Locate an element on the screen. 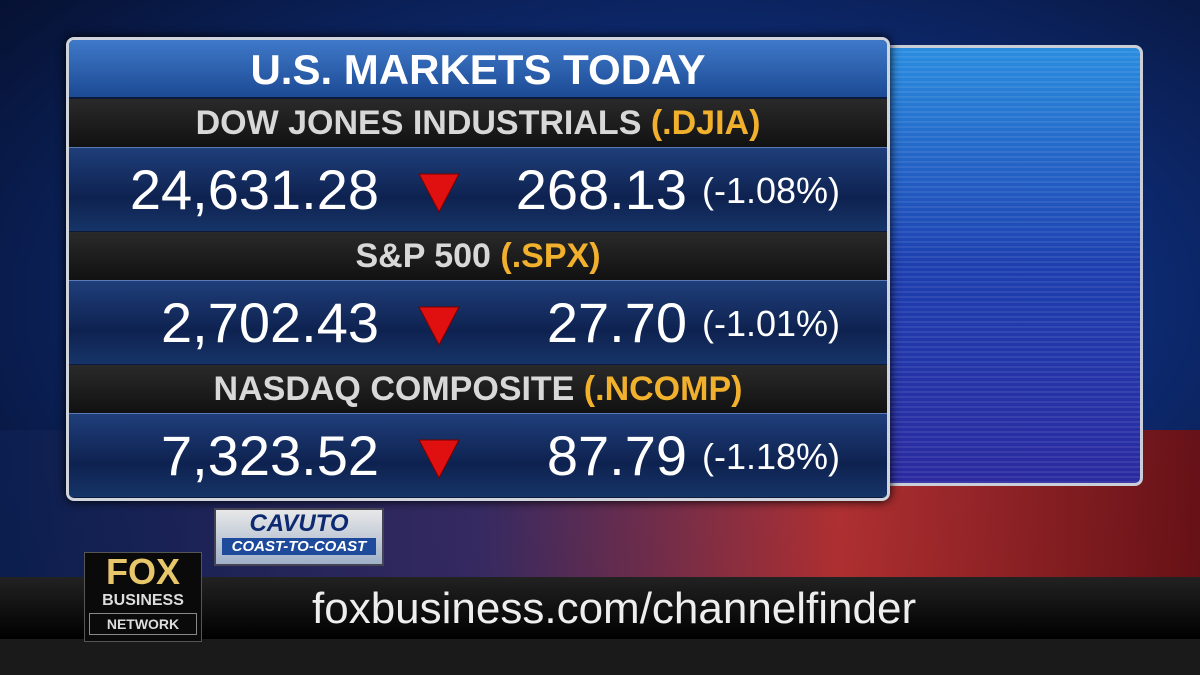  market-value: 24,631.28 is located at coordinates (254, 189).